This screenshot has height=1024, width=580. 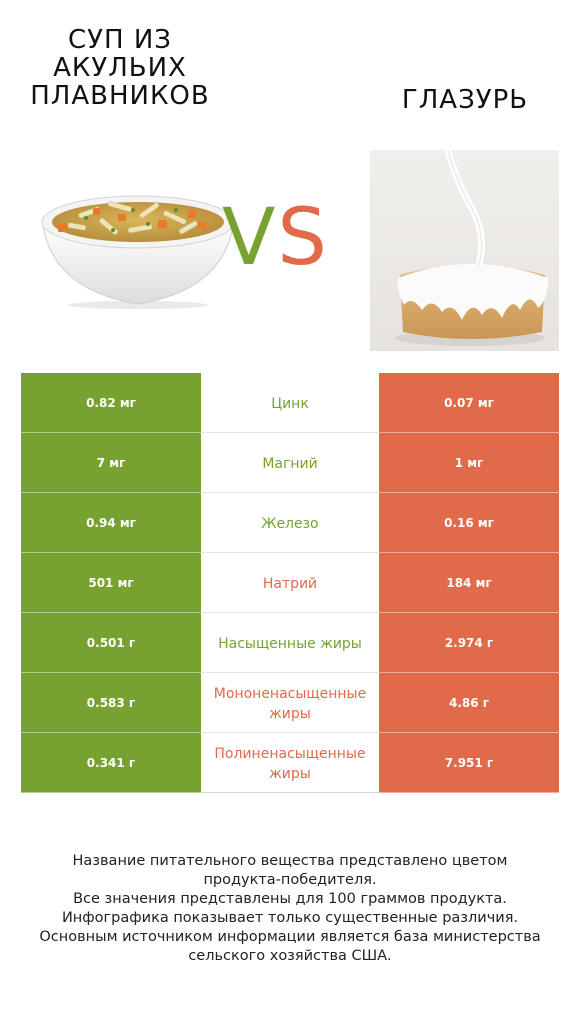 I want to click on nutrient-name: Мононенасыщенные жиры, so click(x=290, y=703).